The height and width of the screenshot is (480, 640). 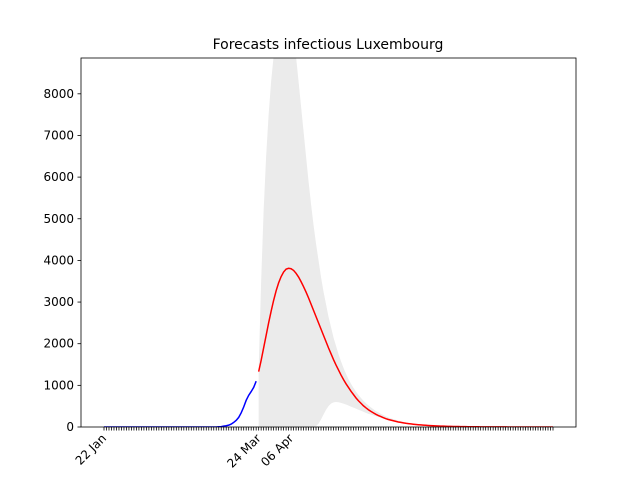 I want to click on x-tick-label: 06 Apr, so click(x=277, y=450).